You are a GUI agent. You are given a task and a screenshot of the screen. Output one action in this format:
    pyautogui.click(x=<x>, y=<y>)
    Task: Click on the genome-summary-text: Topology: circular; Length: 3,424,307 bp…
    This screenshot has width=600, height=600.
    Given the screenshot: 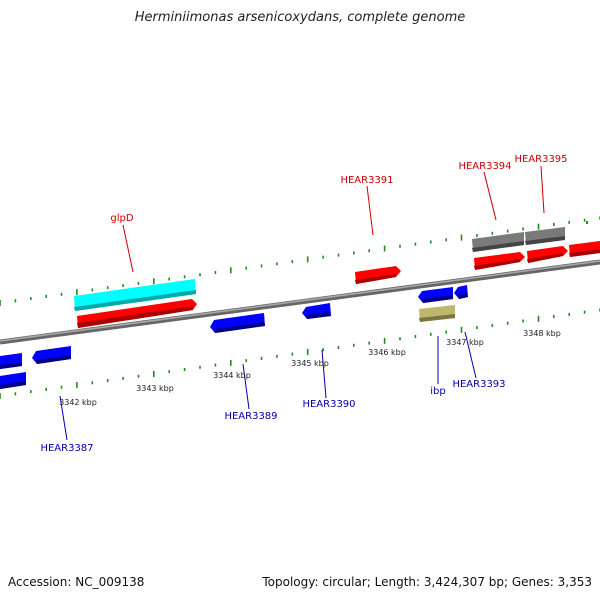 What is the action you would take?
    pyautogui.click(x=427, y=582)
    